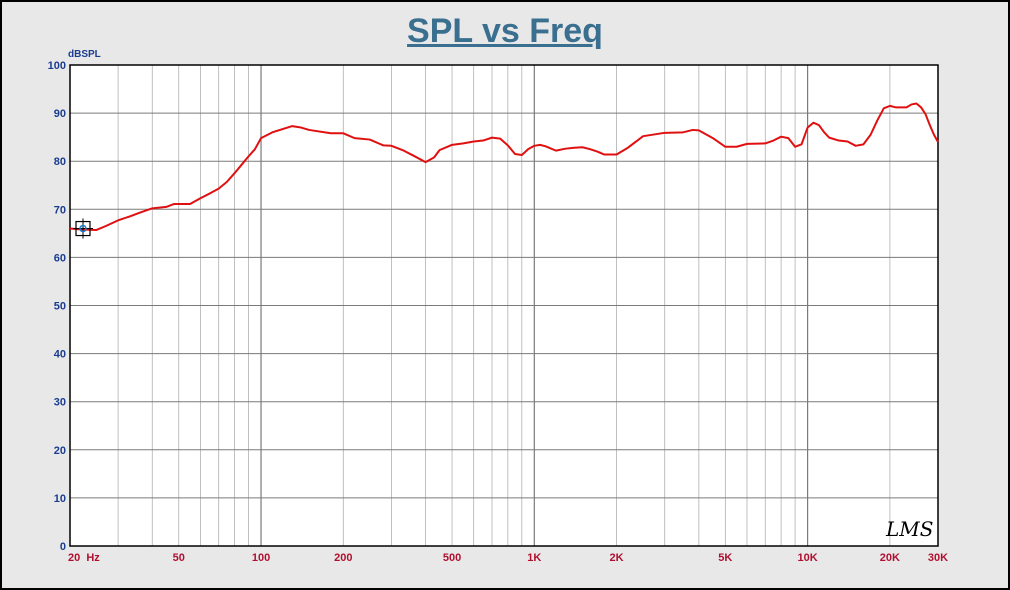 This screenshot has width=1010, height=590. Describe the element at coordinates (261, 558) in the screenshot. I see `x-tick-label: 100` at that location.